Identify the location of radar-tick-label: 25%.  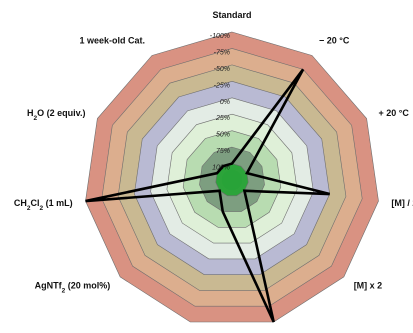
(222, 118).